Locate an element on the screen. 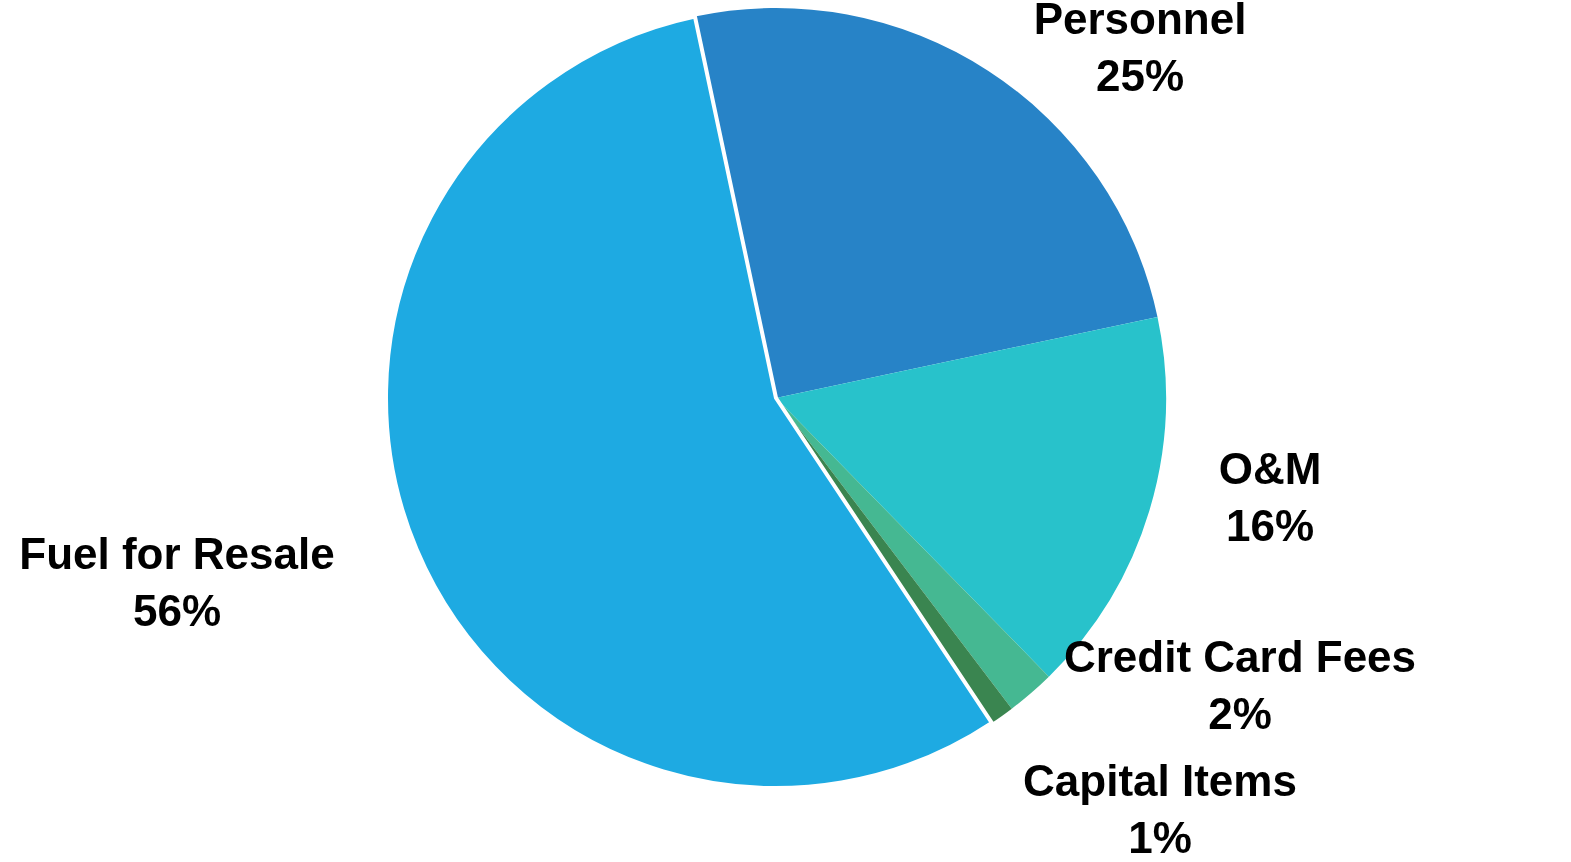 This screenshot has height=862, width=1571. slice-label: Capital Items is located at coordinates (1160, 780).